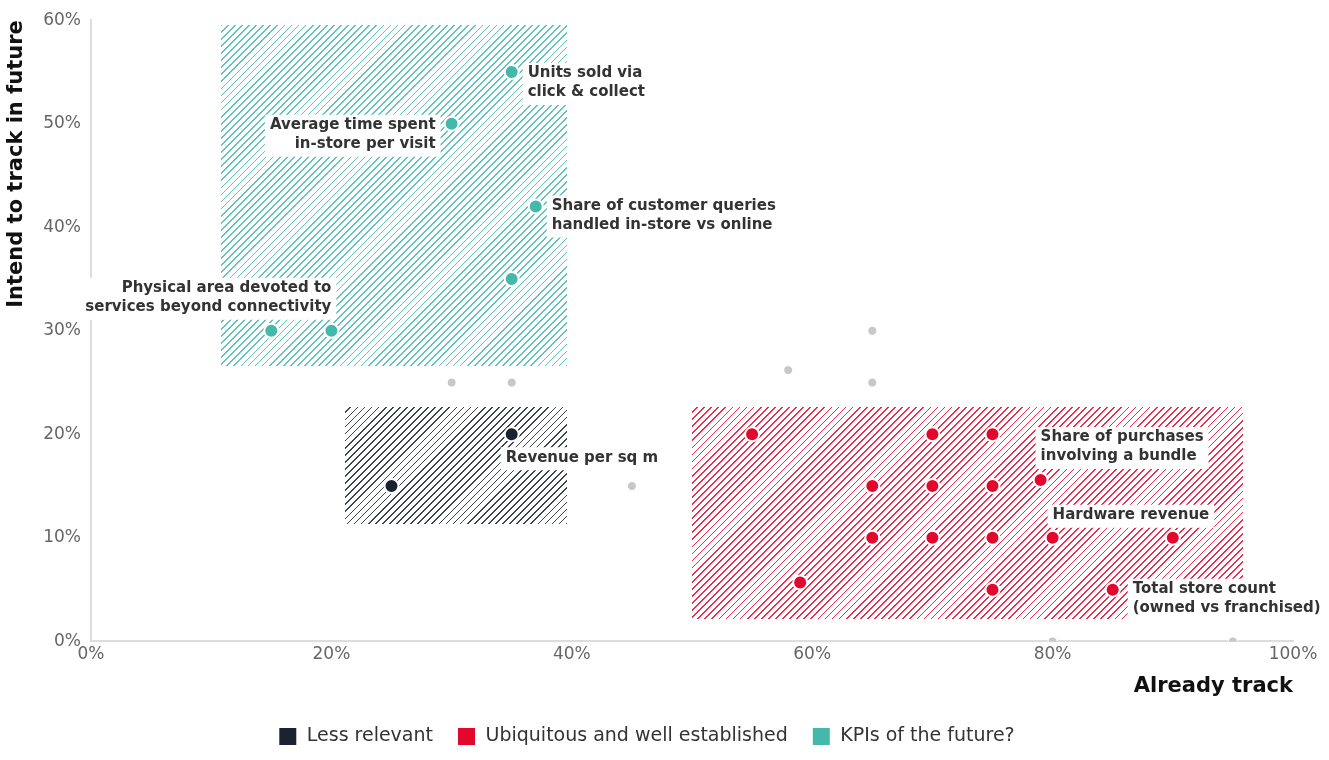 This screenshot has height=760, width=1329. Describe the element at coordinates (571, 653) in the screenshot. I see `x-tick-label: 40%` at that location.